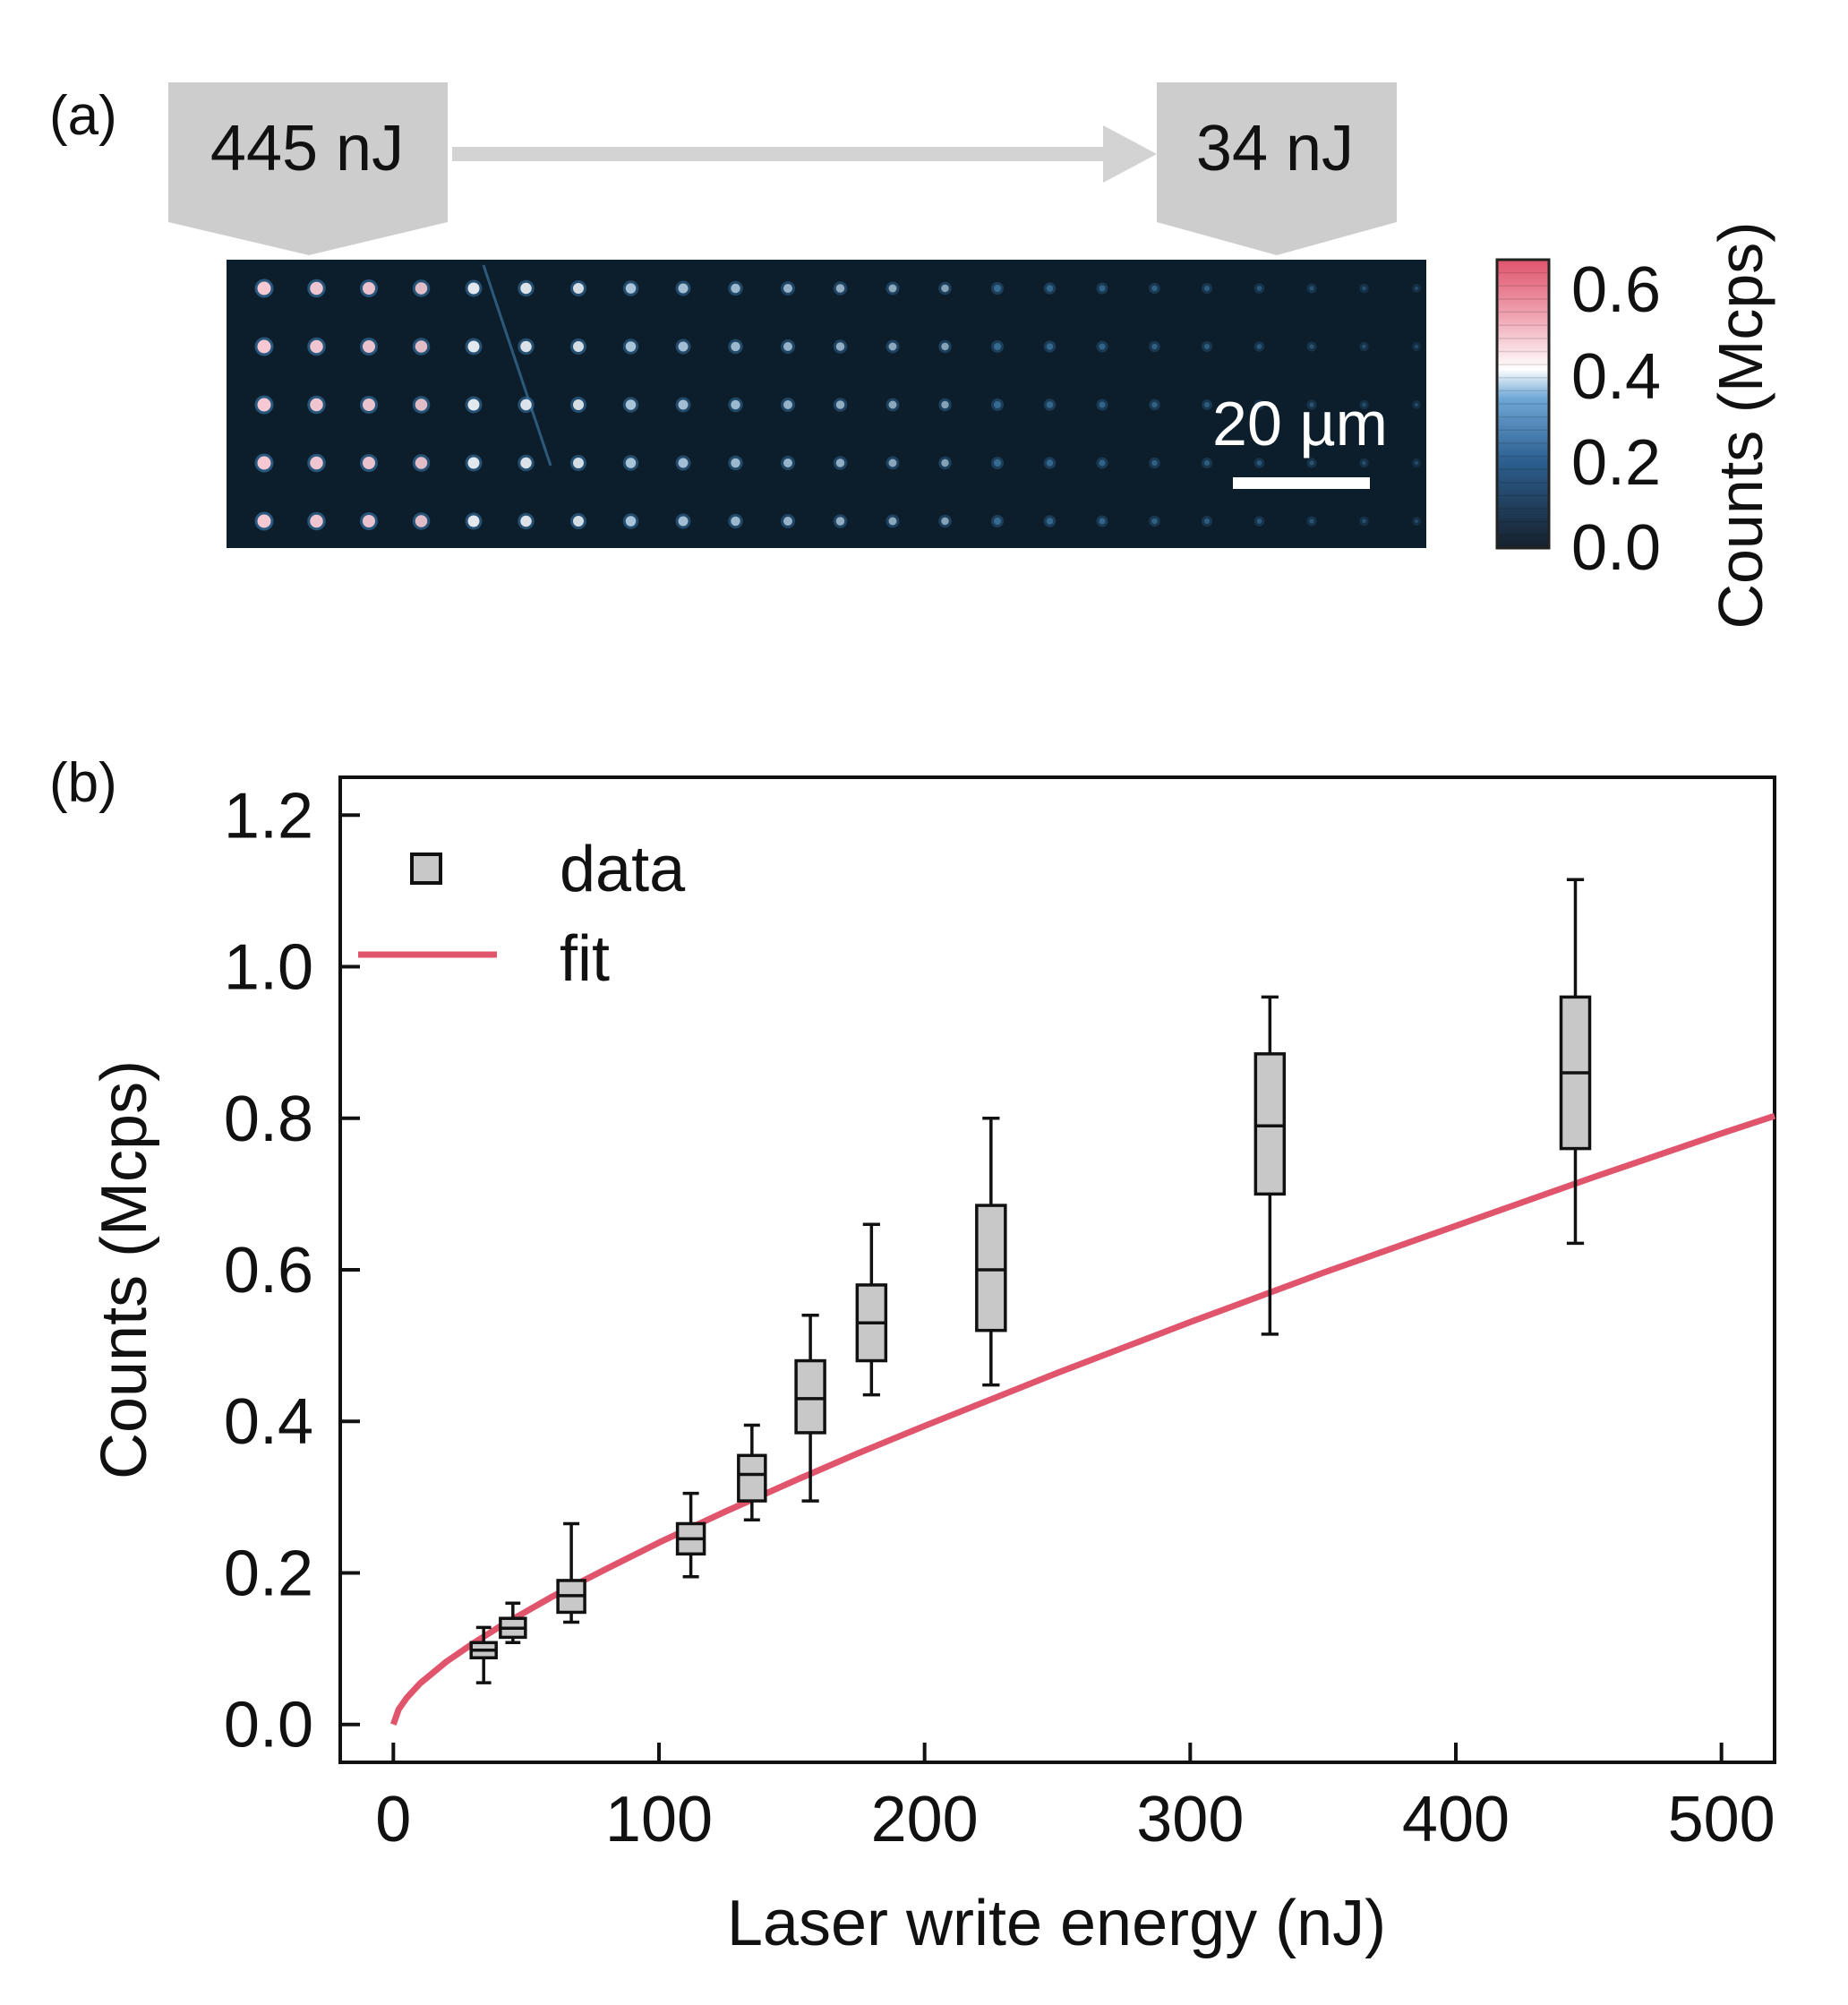  I want to click on y-tick-label: 1.0, so click(268, 968).